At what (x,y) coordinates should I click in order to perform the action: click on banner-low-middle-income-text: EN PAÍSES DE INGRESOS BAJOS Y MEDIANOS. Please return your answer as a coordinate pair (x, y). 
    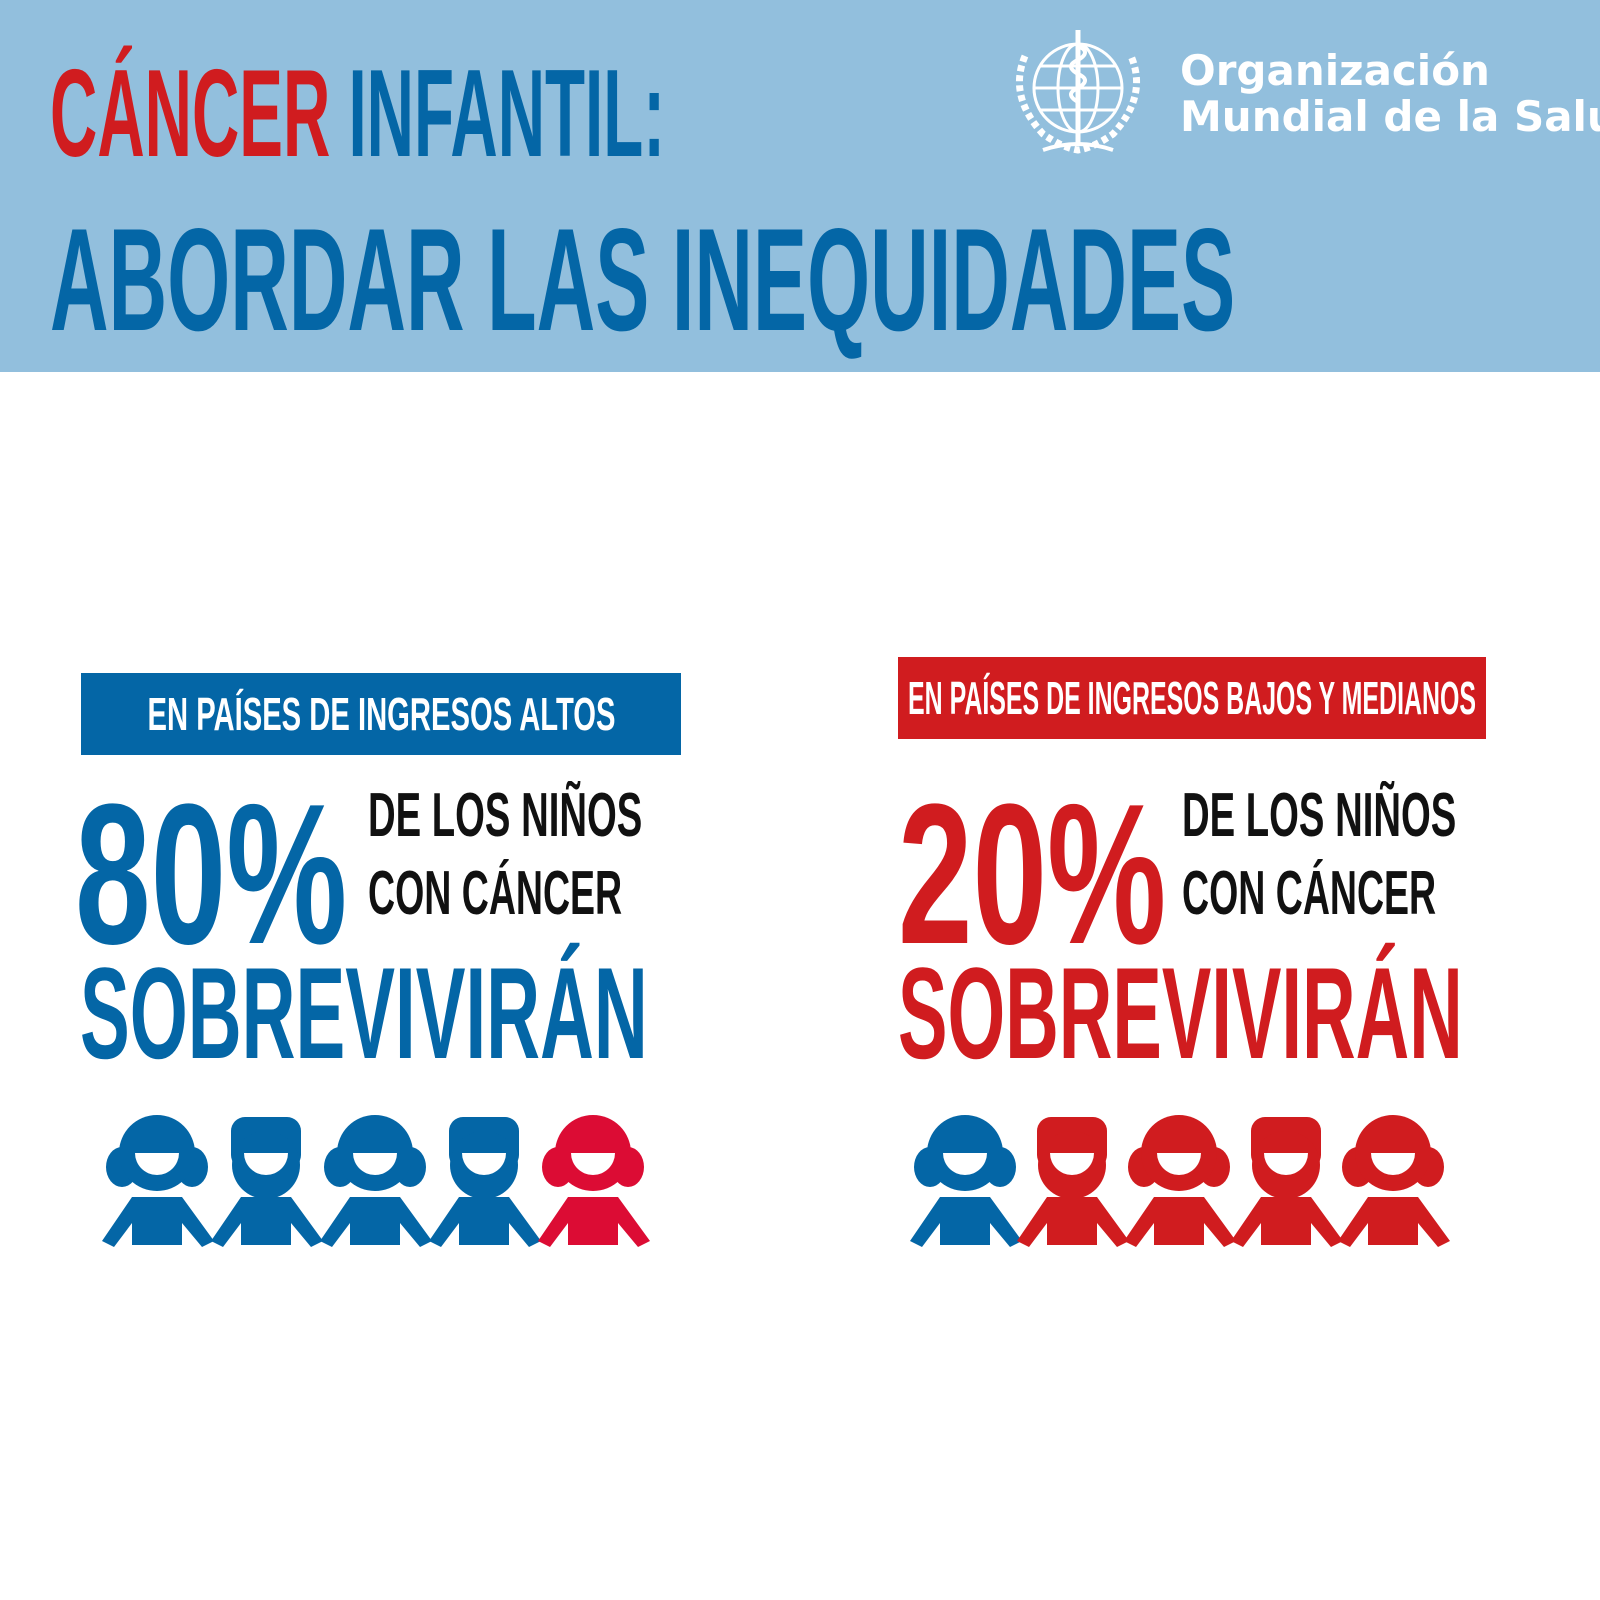
    Looking at the image, I should click on (1192, 698).